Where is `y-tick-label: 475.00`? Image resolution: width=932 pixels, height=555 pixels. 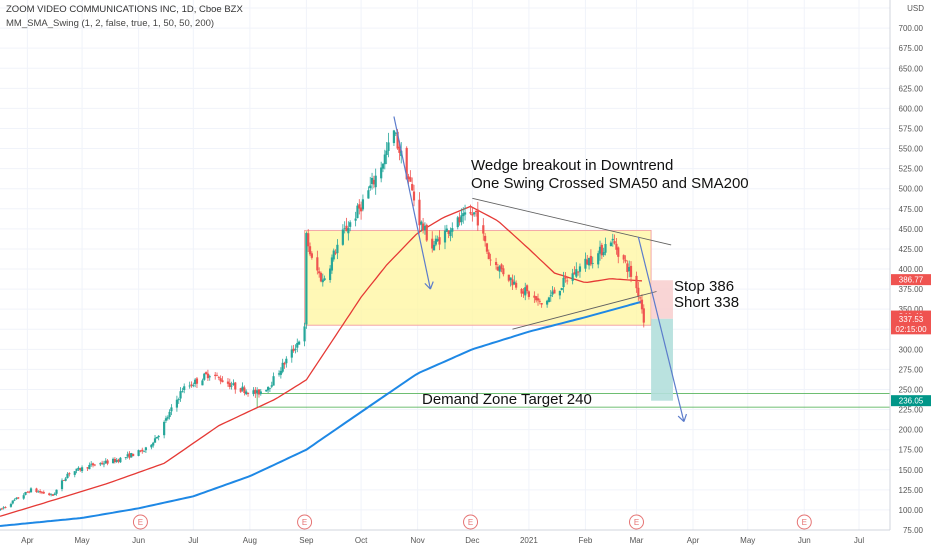
y-tick-label: 475.00 is located at coordinates (911, 209).